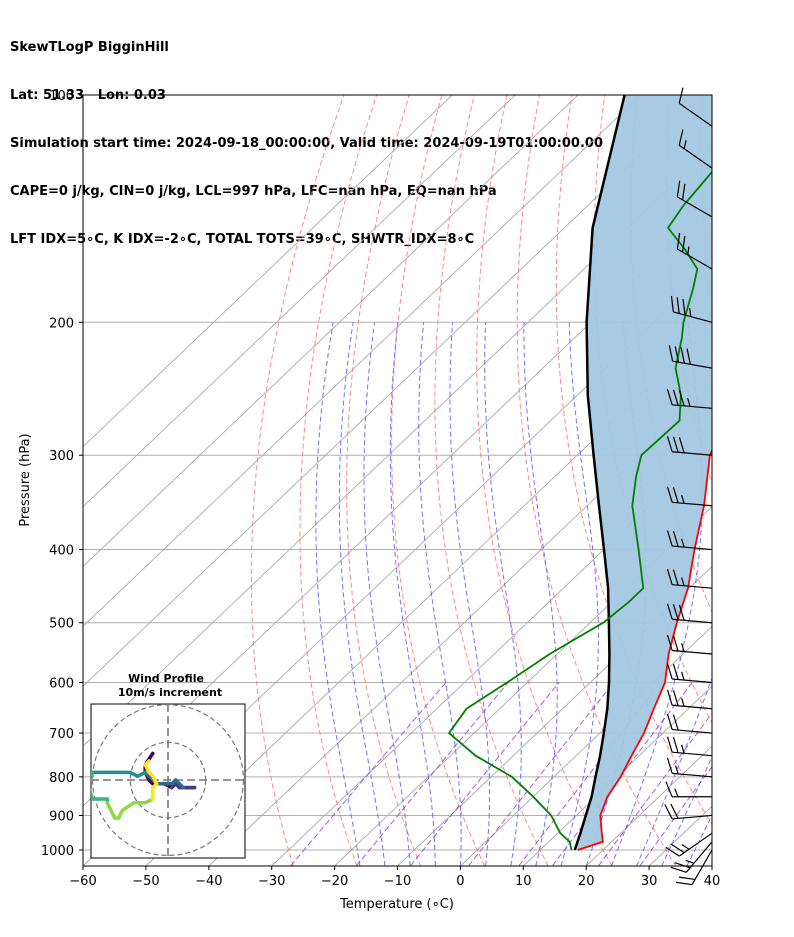  I want to click on x-tick-label: −40, so click(208, 881).